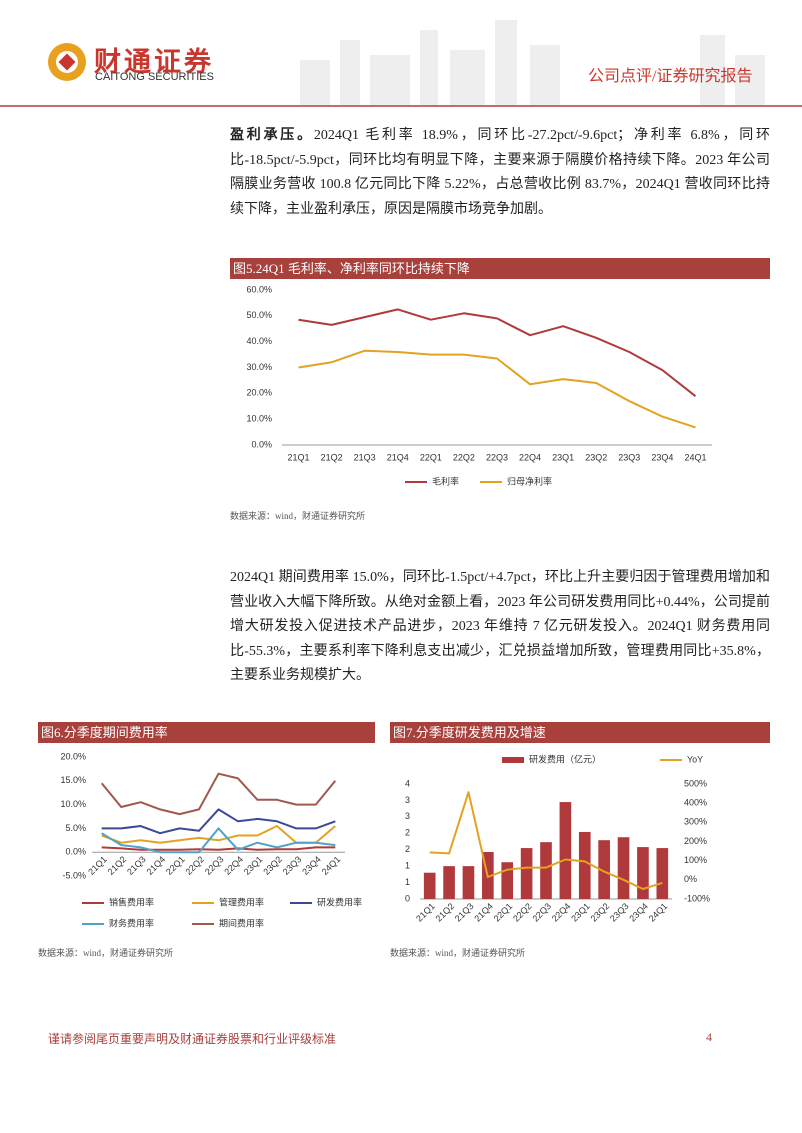 The width and height of the screenshot is (802, 1133). Describe the element at coordinates (272, 135) in the screenshot. I see `lead: 盈利承压。` at that location.